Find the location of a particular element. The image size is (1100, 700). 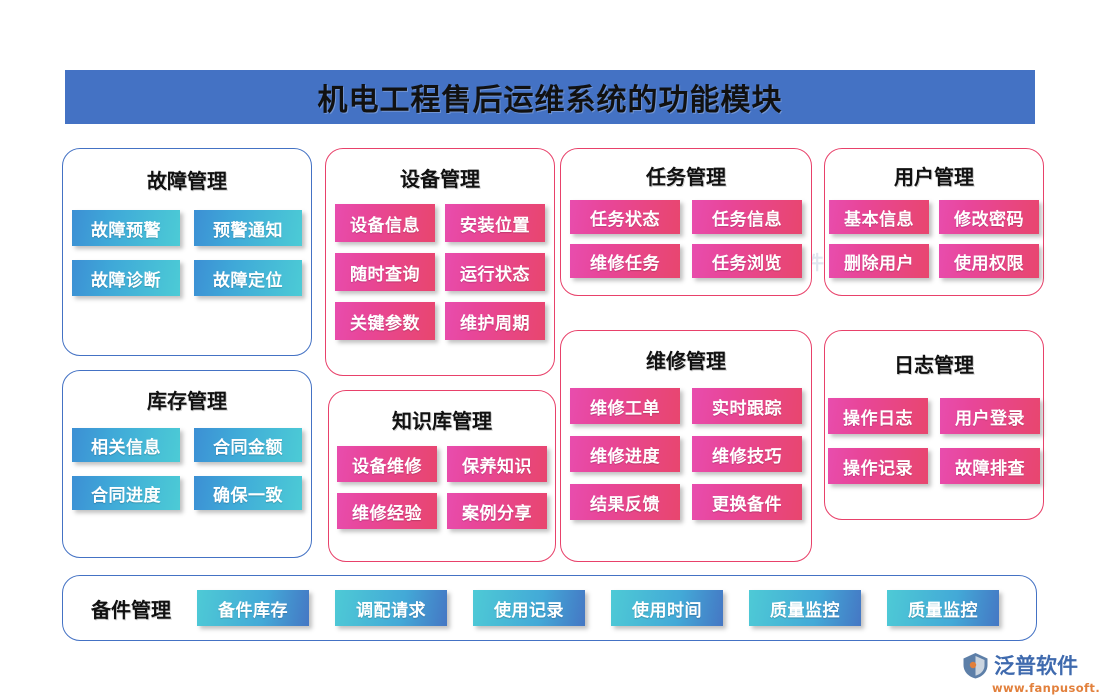

chip-group-log-management: 操作日志 用户登录 操作记录 故障排查 is located at coordinates (934, 441).